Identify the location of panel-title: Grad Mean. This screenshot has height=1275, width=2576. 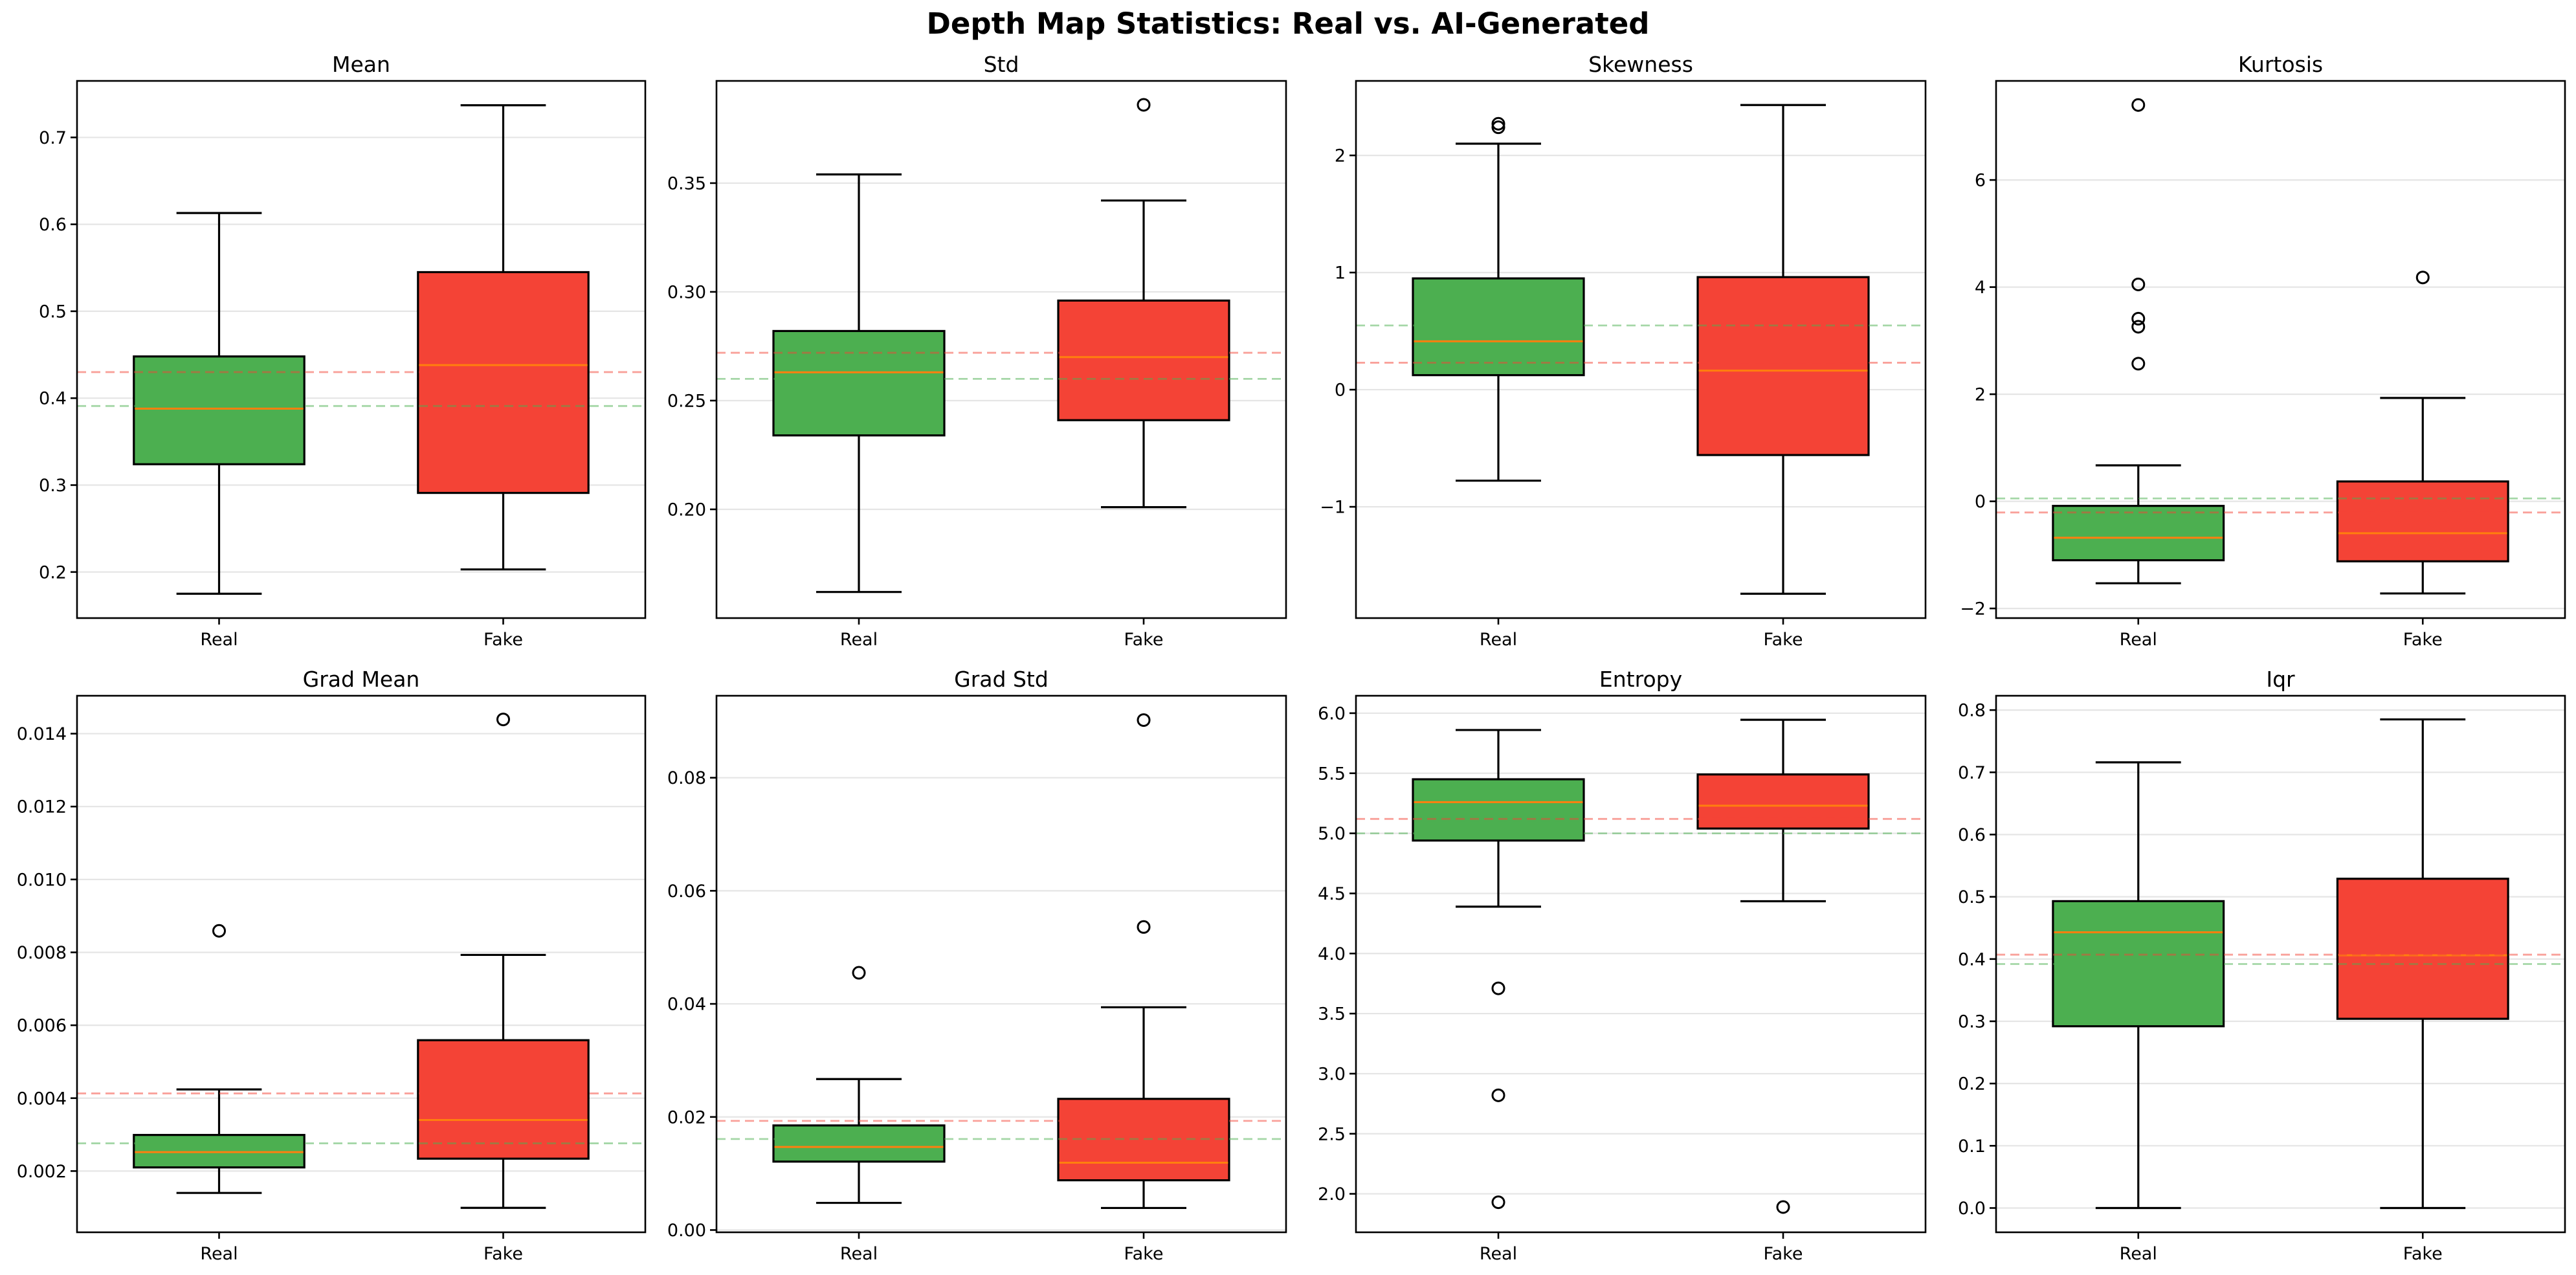
(361, 680).